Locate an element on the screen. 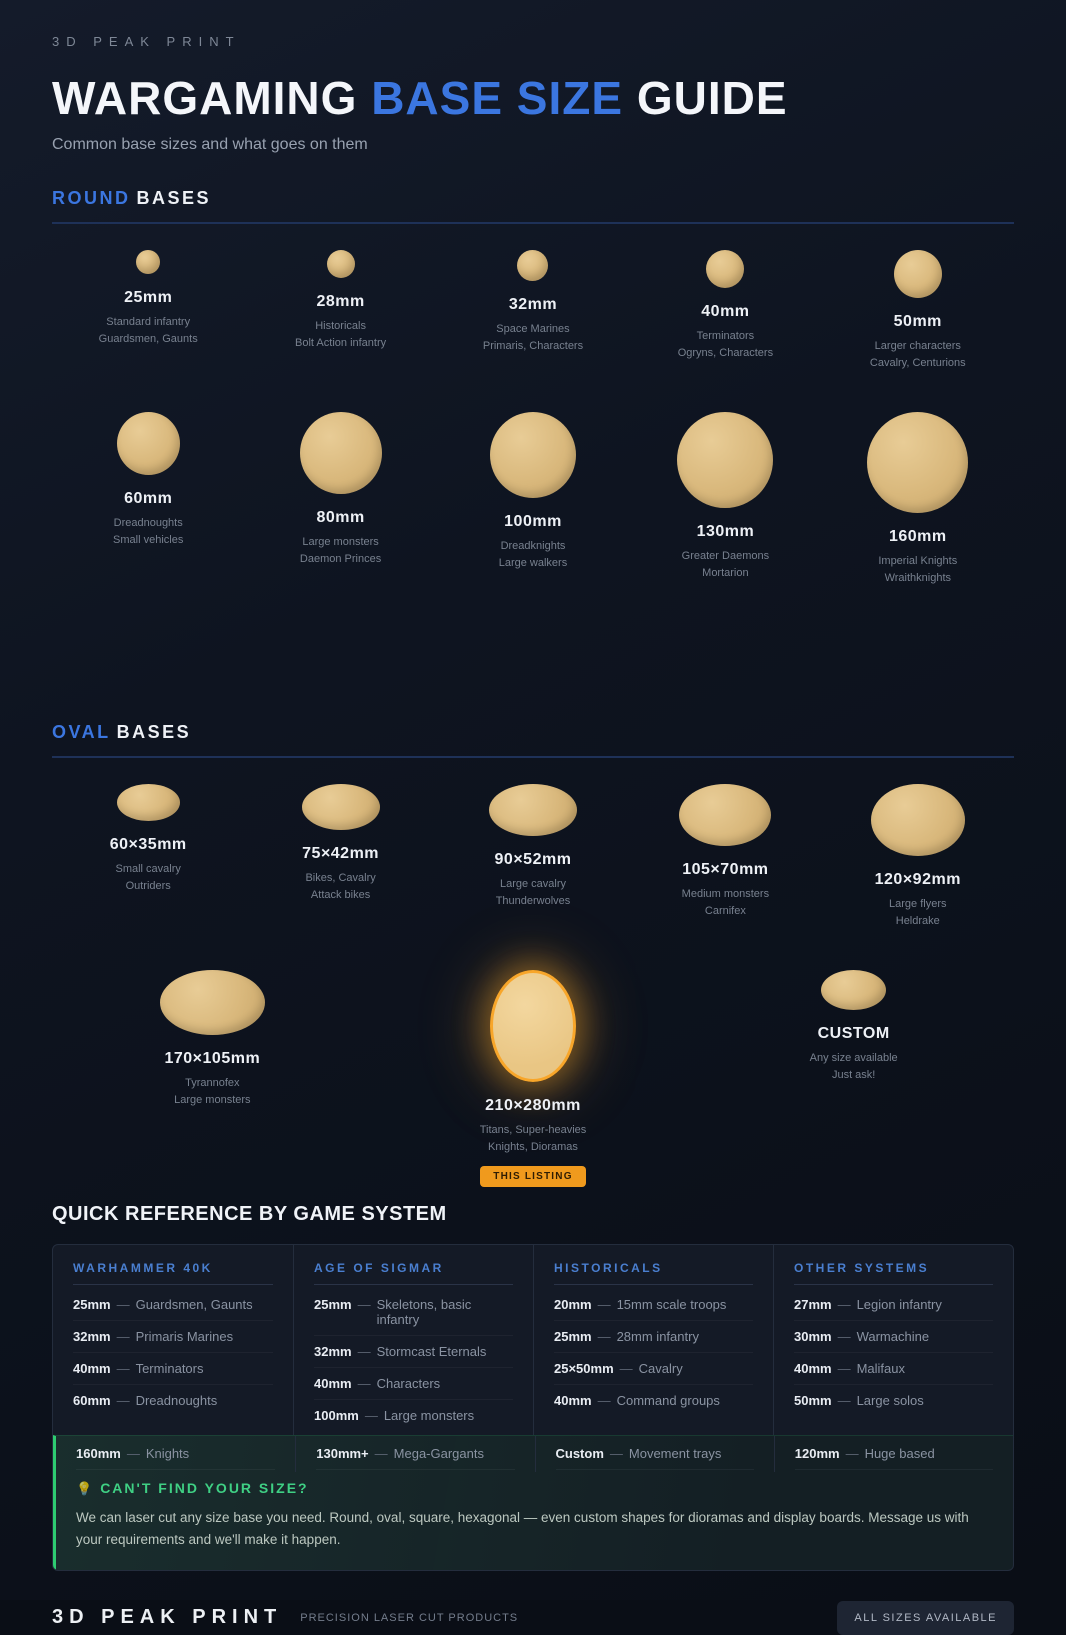 Image resolution: width=1066 pixels, height=1635 pixels. ref-row-desc: Characters is located at coordinates (408, 1383).